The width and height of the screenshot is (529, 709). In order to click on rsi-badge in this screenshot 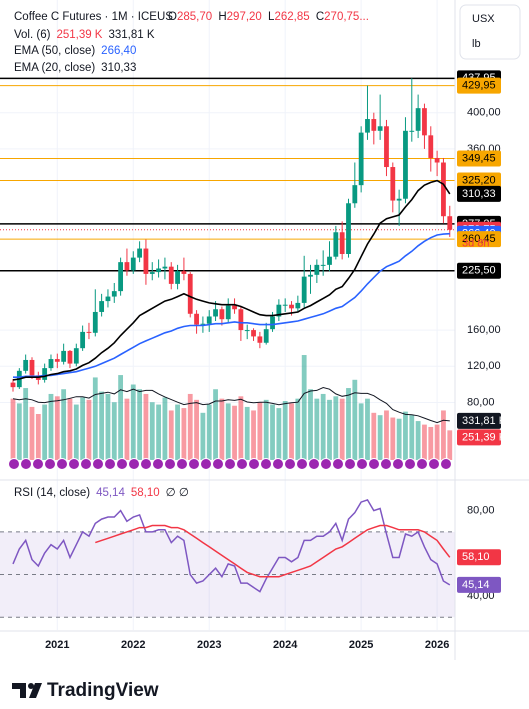, I will do `click(479, 557)`.